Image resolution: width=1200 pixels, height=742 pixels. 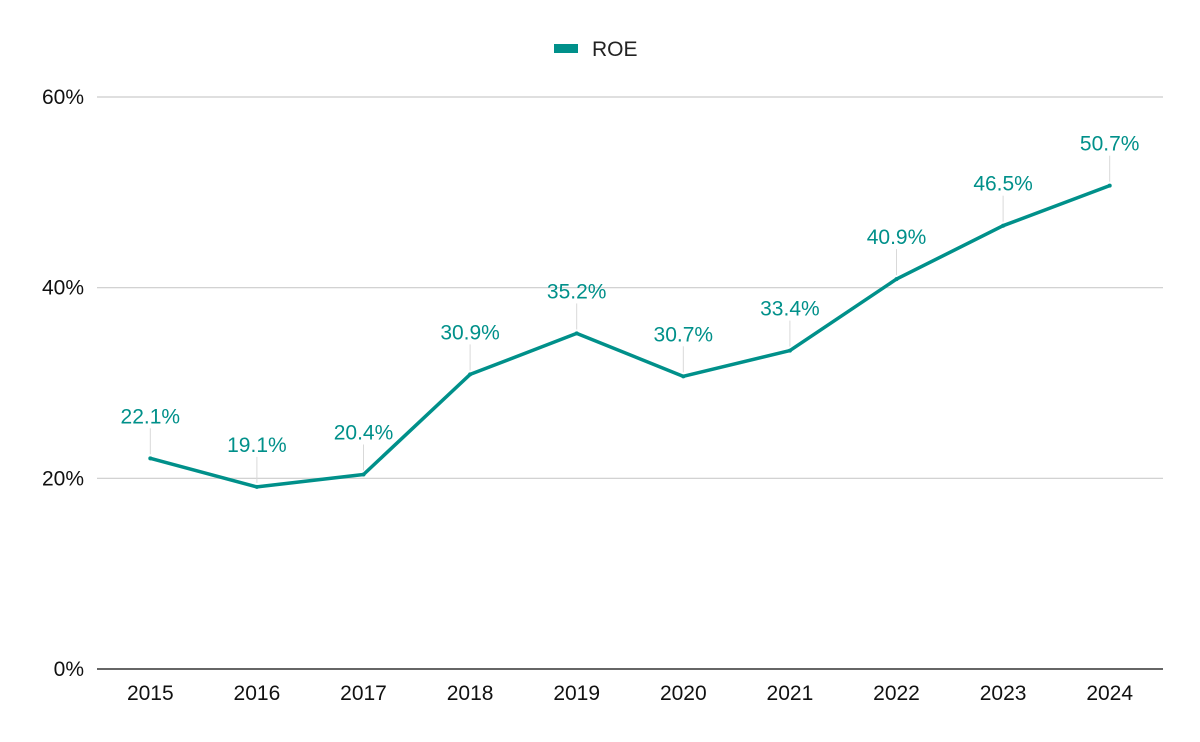 What do you see at coordinates (151, 416) in the screenshot?
I see `data-label: 22.1%` at bounding box center [151, 416].